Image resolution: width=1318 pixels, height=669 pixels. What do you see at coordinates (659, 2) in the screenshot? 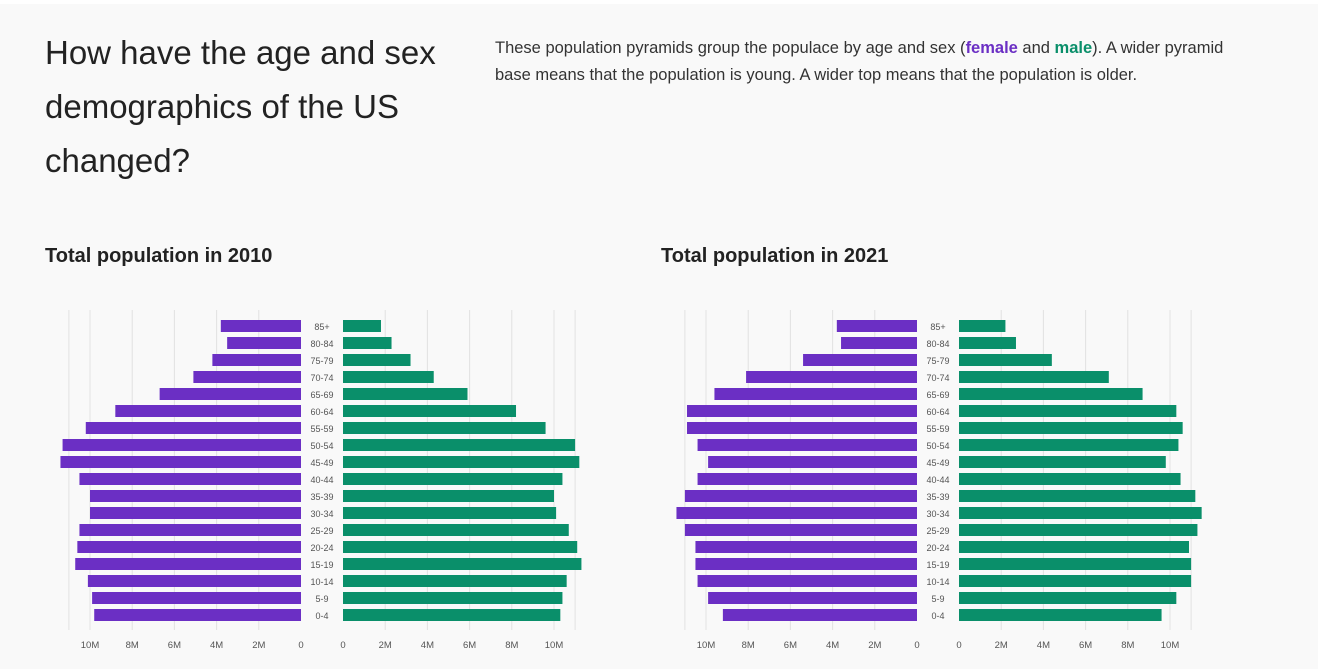
I see `top-strip` at bounding box center [659, 2].